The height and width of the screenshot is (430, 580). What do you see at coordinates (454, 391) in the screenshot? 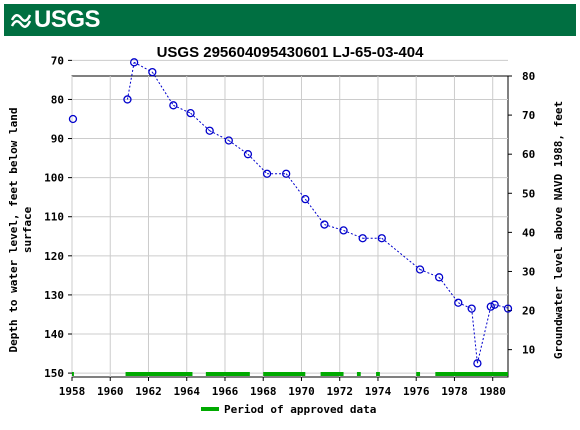
I see `x-tick-label: 1978` at bounding box center [454, 391].